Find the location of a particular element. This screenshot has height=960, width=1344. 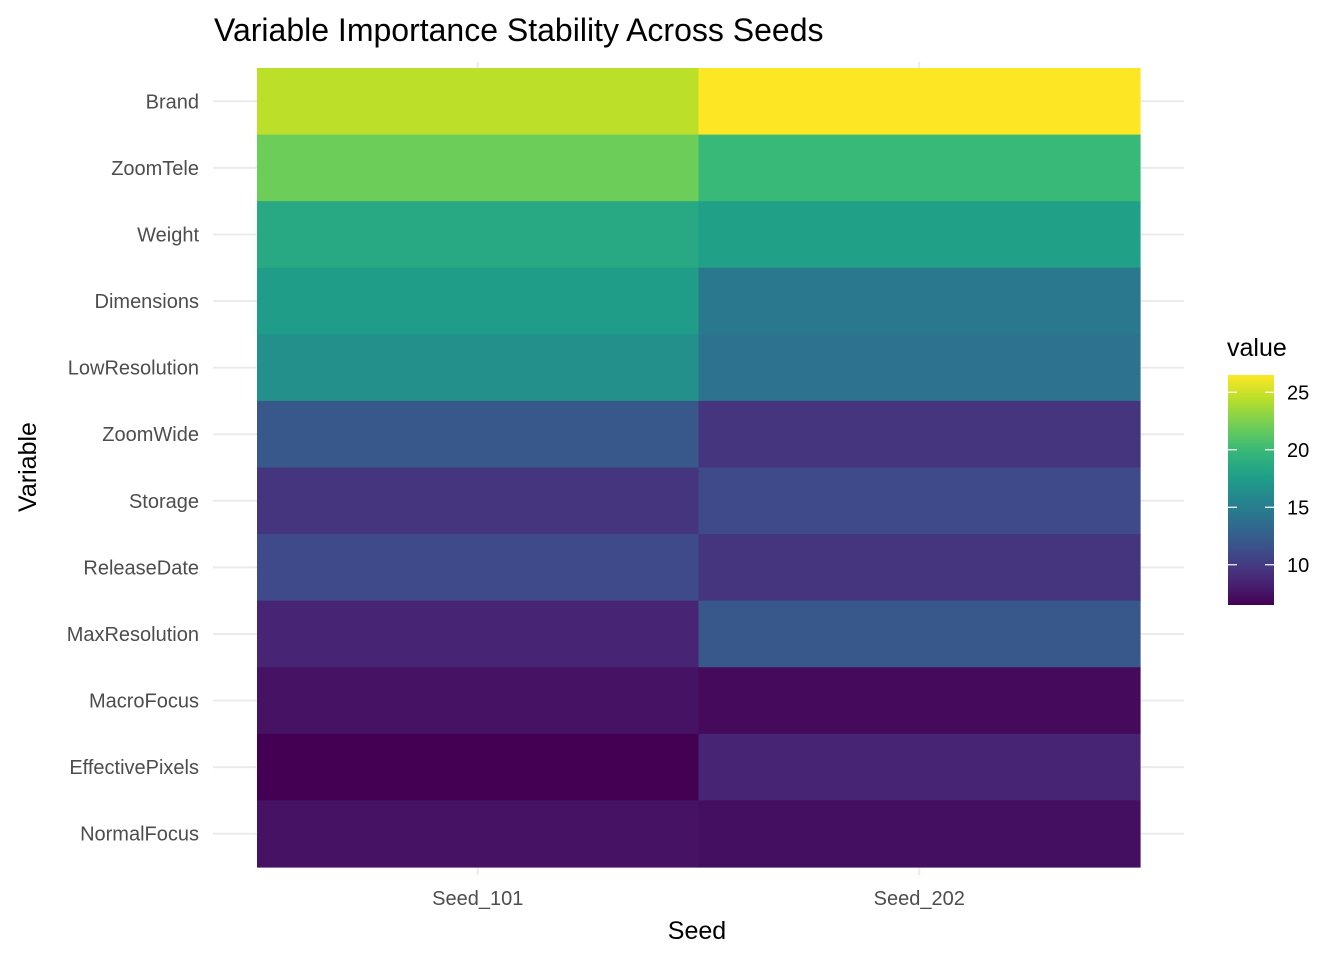

x-tick-label: Seed_101 is located at coordinates (477, 899).